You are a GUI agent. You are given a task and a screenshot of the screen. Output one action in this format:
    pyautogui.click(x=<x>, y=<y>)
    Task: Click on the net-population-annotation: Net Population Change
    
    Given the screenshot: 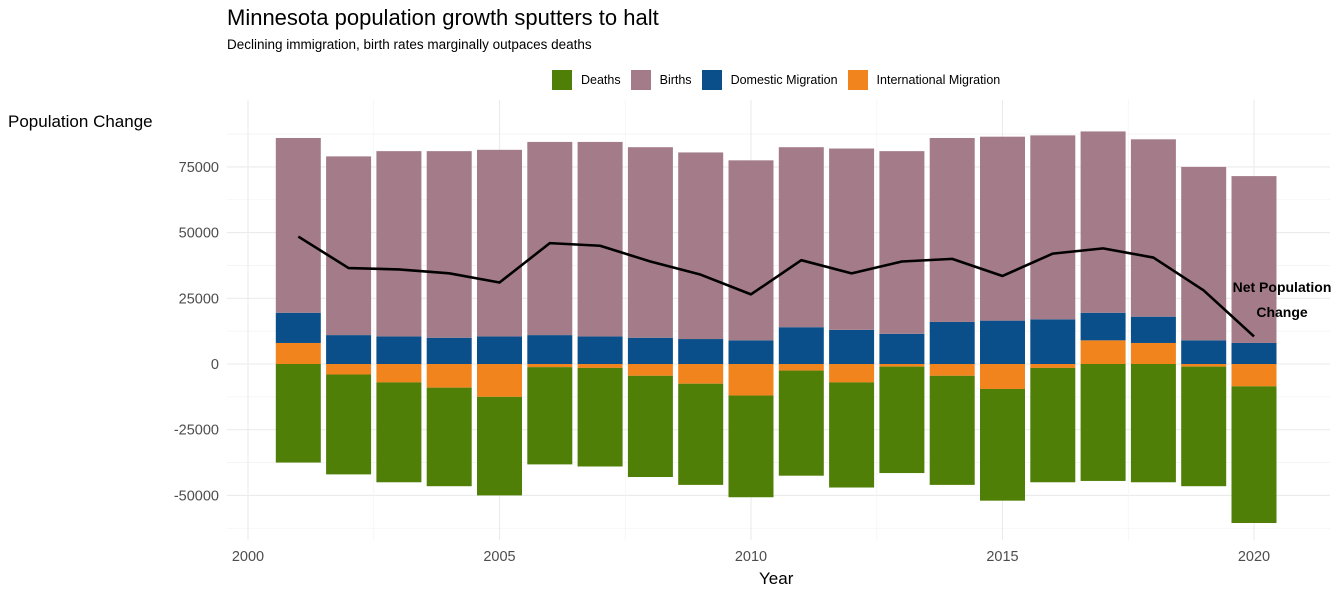 What is the action you would take?
    pyautogui.click(x=1282, y=299)
    